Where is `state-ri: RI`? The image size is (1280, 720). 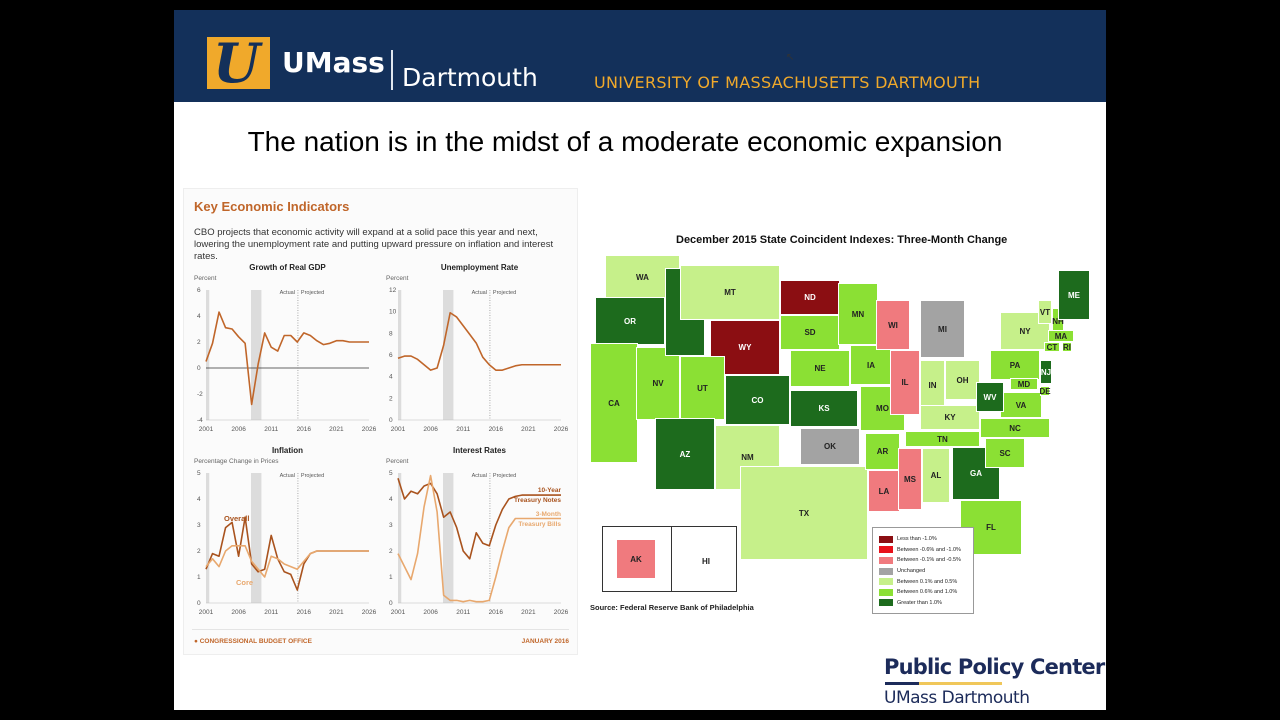
state-ri: RI is located at coordinates (1067, 347).